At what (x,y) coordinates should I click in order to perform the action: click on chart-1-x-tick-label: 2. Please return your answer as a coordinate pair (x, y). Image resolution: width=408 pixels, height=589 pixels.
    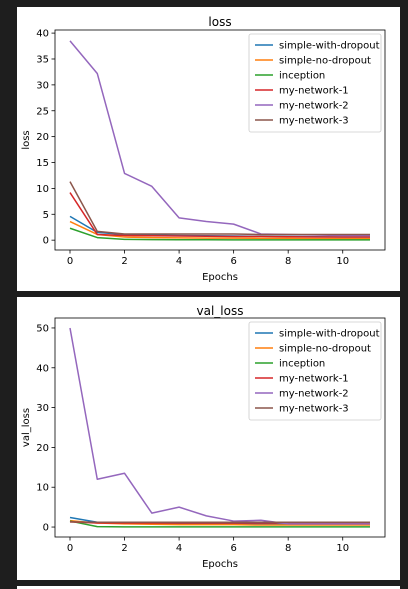
    Looking at the image, I should click on (124, 261).